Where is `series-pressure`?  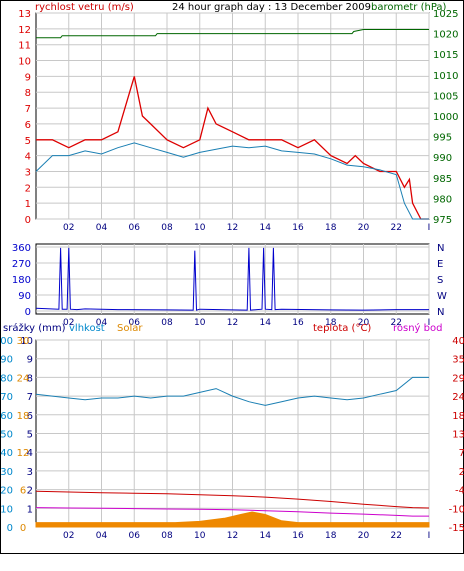
series-pressure is located at coordinates (232, 34).